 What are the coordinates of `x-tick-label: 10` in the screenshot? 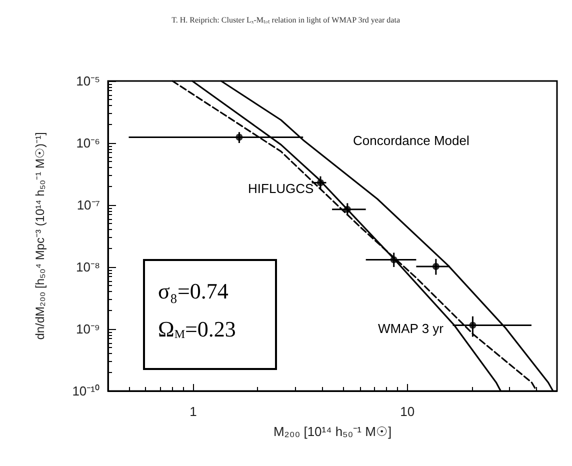 It's located at (407, 411).